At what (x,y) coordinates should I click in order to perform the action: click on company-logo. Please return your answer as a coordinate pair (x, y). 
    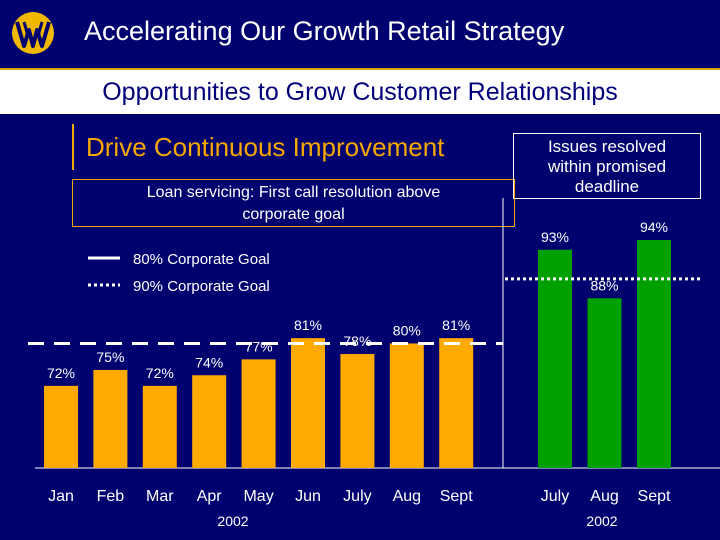
    Looking at the image, I should click on (33, 33).